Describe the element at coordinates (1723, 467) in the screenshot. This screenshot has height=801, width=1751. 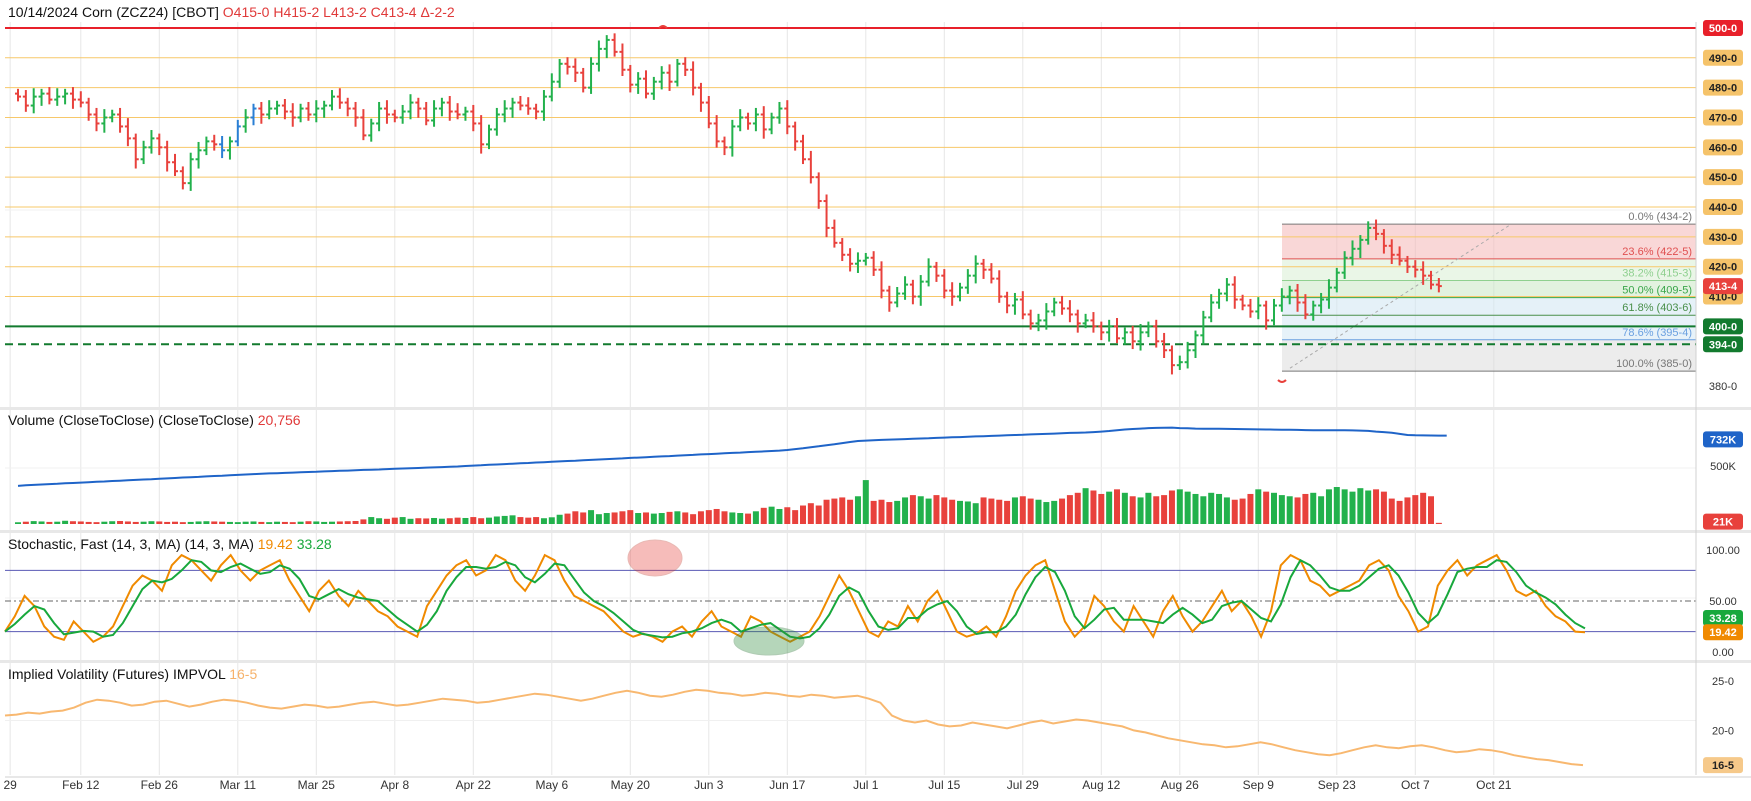
I see `volume-tick-label: 500K` at that location.